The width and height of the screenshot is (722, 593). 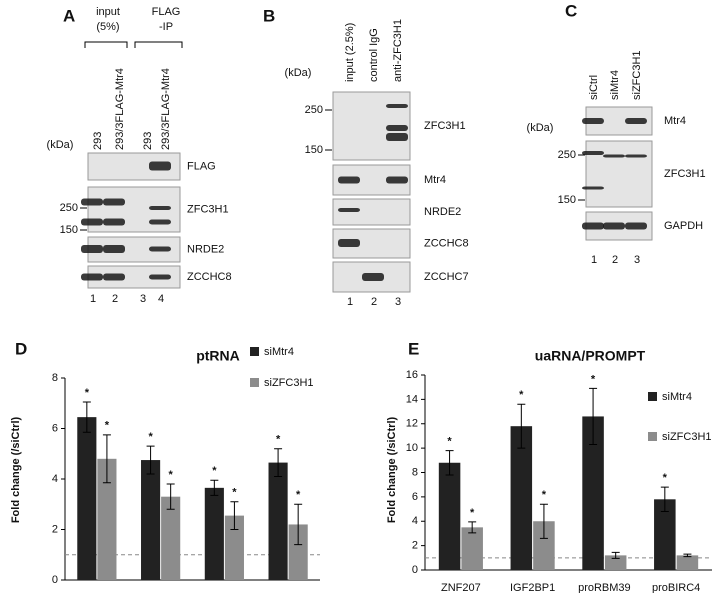 I want to click on lane-label: anti-ZFC3H1, so click(x=398, y=50).